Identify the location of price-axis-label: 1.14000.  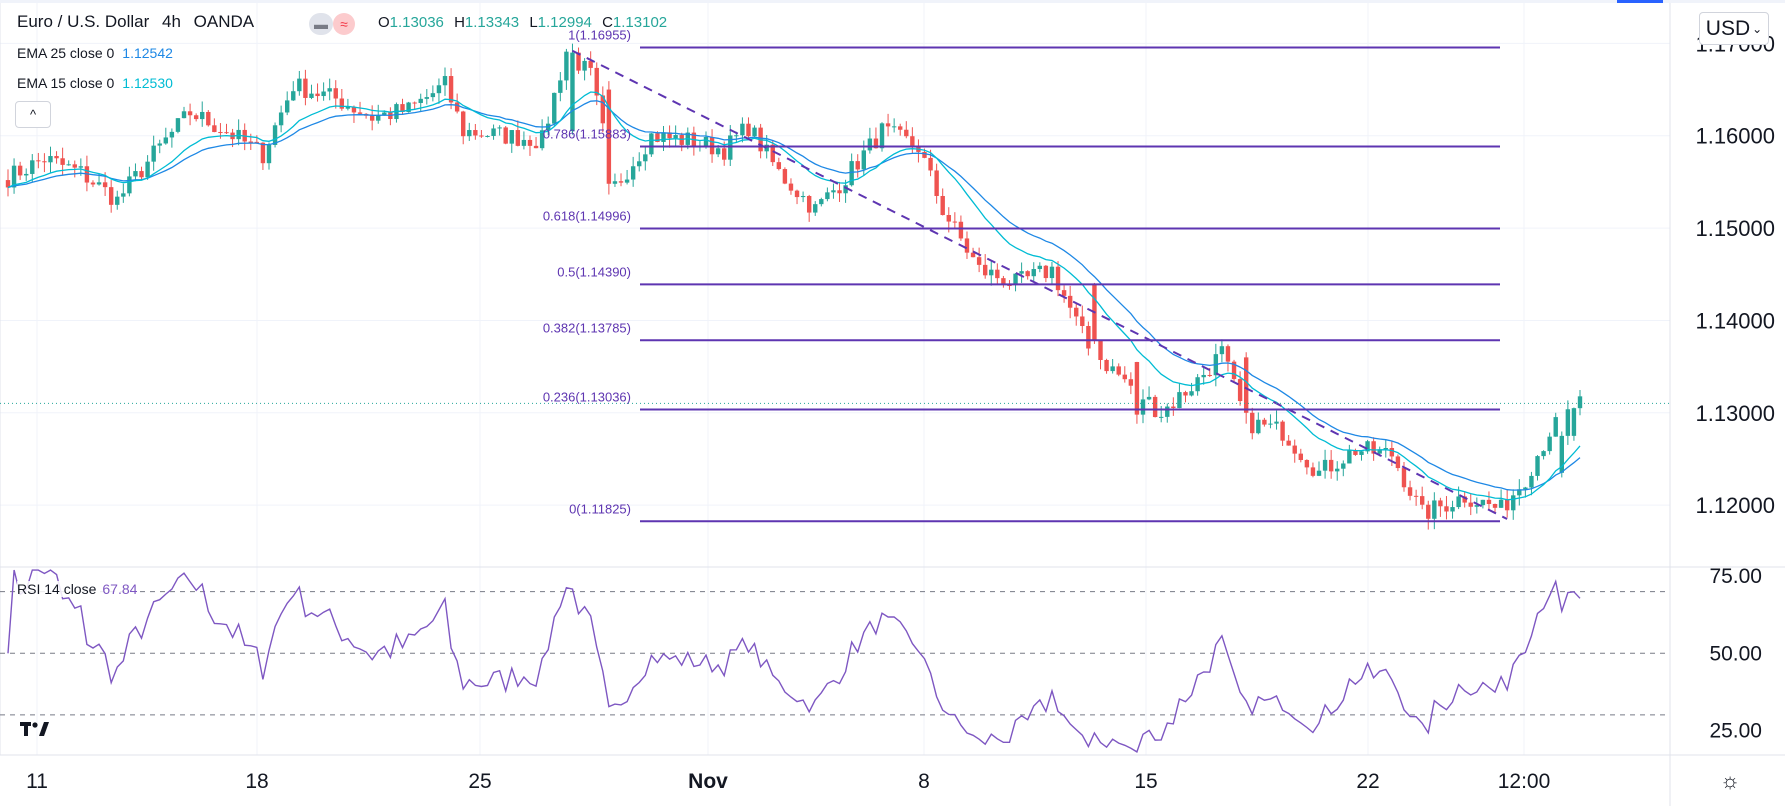
(1735, 320).